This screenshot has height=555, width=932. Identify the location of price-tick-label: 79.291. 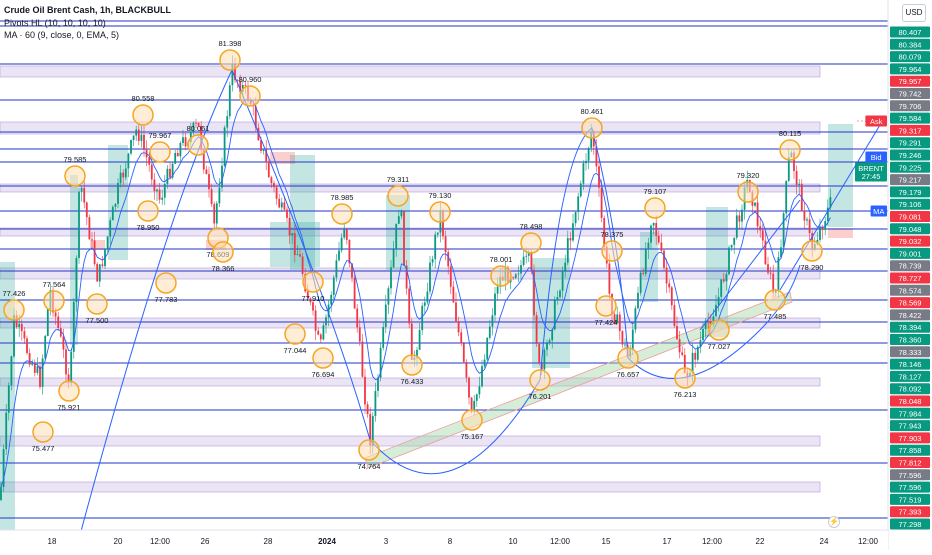
(910, 143).